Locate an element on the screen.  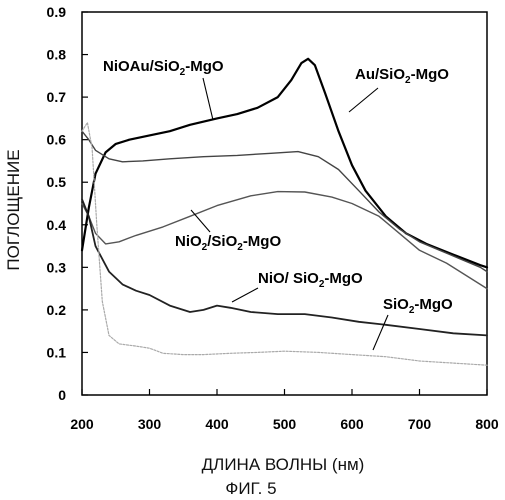
x-axis-title: ДЛИНА ВОЛНЫ (нм) is located at coordinates (283, 464).